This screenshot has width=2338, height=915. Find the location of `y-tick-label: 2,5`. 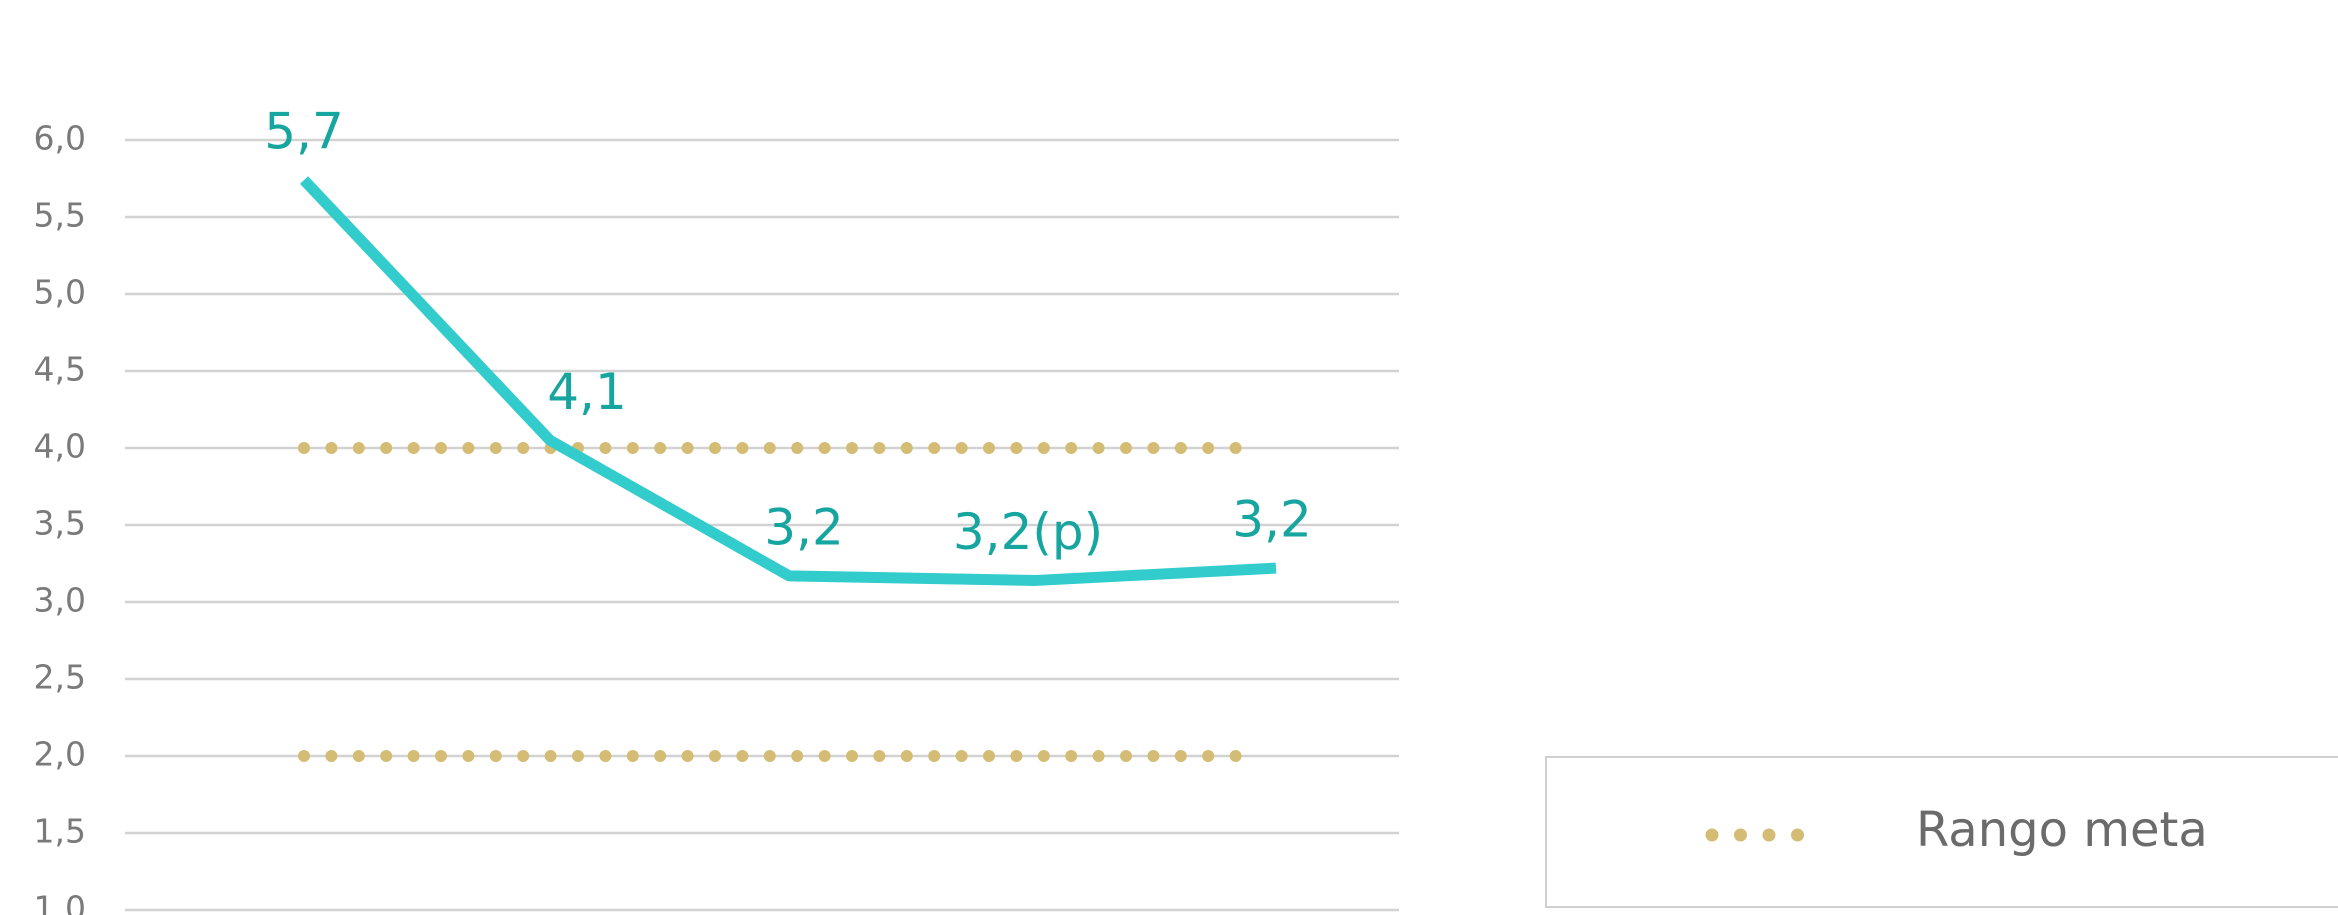

y-tick-label: 2,5 is located at coordinates (60, 677).